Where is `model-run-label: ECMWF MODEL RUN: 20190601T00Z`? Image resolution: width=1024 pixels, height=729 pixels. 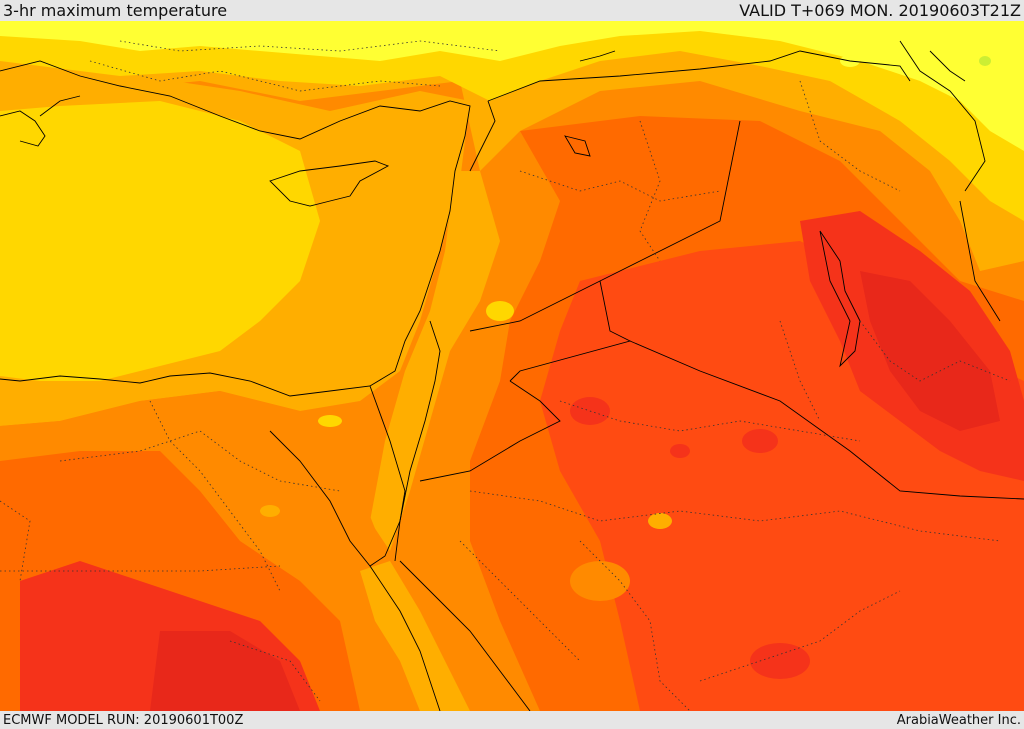
model-run-label: ECMWF MODEL RUN: 20190601T00Z is located at coordinates (123, 720).